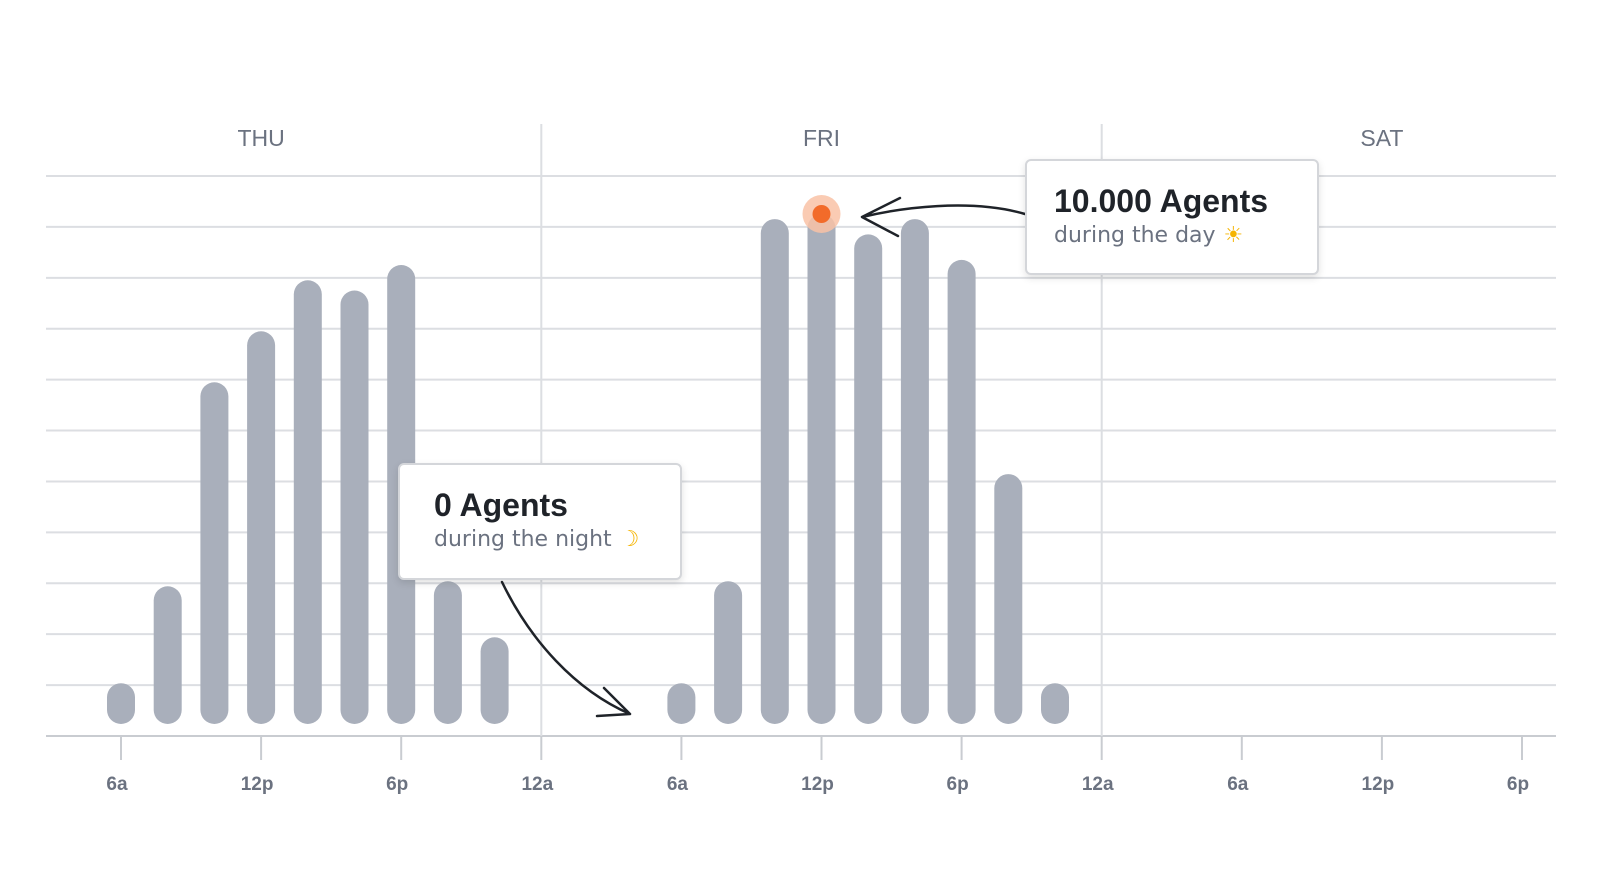 The image size is (1602, 894). What do you see at coordinates (1135, 235) in the screenshot?
I see `day-callout-subtitle-text: during the day` at bounding box center [1135, 235].